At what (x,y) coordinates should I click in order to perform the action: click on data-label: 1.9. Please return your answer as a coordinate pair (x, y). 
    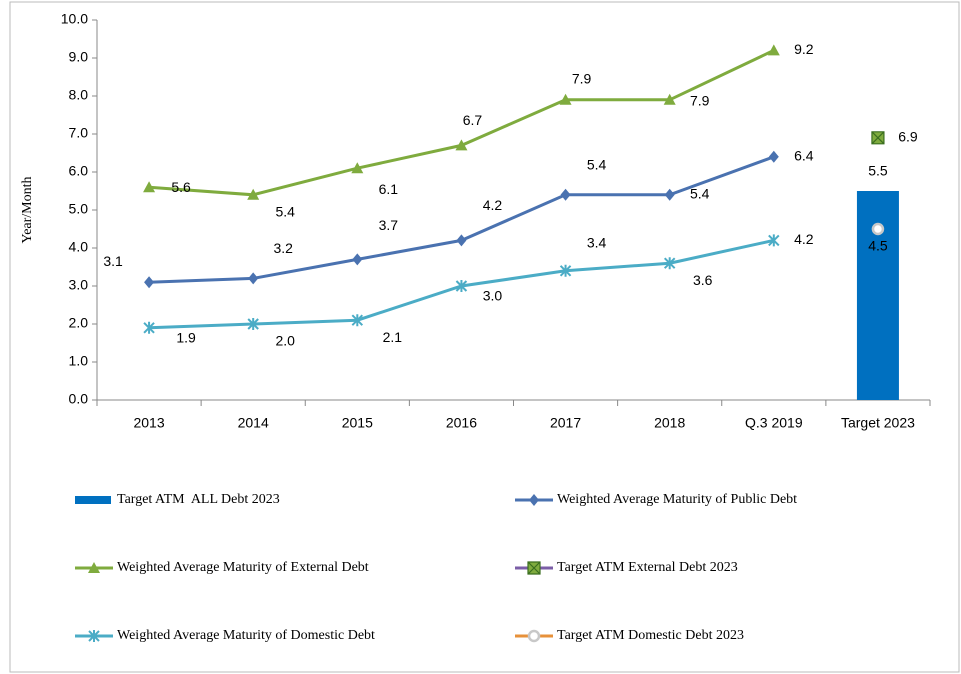
    Looking at the image, I should click on (186, 338).